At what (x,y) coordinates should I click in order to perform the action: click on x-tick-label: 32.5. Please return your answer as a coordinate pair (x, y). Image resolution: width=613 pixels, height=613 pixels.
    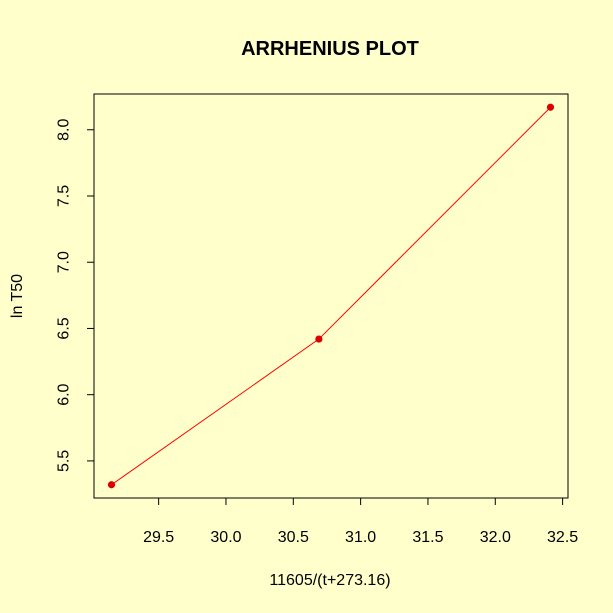
    Looking at the image, I should click on (562, 537).